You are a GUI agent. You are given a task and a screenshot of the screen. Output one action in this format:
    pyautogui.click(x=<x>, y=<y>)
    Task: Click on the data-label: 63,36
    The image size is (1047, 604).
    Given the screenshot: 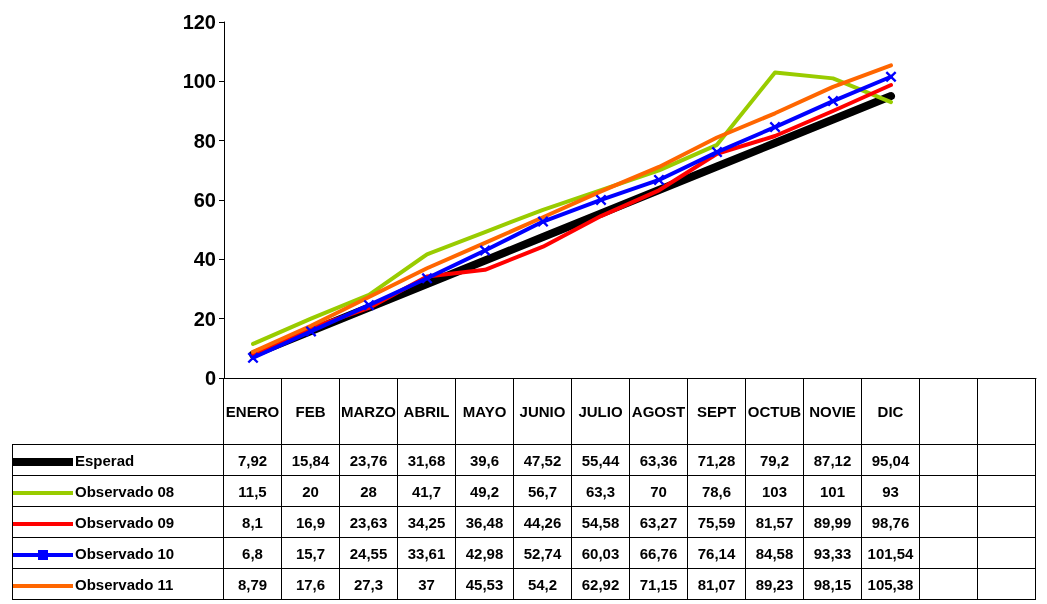 What is the action you would take?
    pyautogui.click(x=658, y=460)
    